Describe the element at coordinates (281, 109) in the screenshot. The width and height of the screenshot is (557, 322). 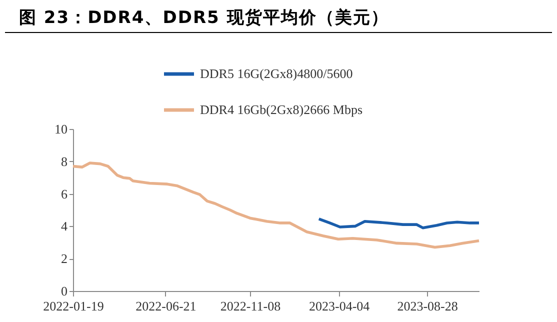
I see `legend-label: DDR4 16Gb(2Gx8)2666 Mbps` at that location.